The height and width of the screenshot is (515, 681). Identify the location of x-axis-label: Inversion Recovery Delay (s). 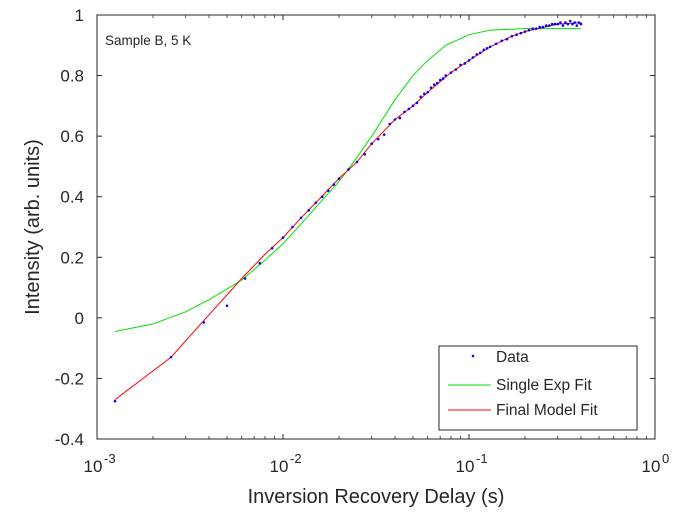
(376, 497).